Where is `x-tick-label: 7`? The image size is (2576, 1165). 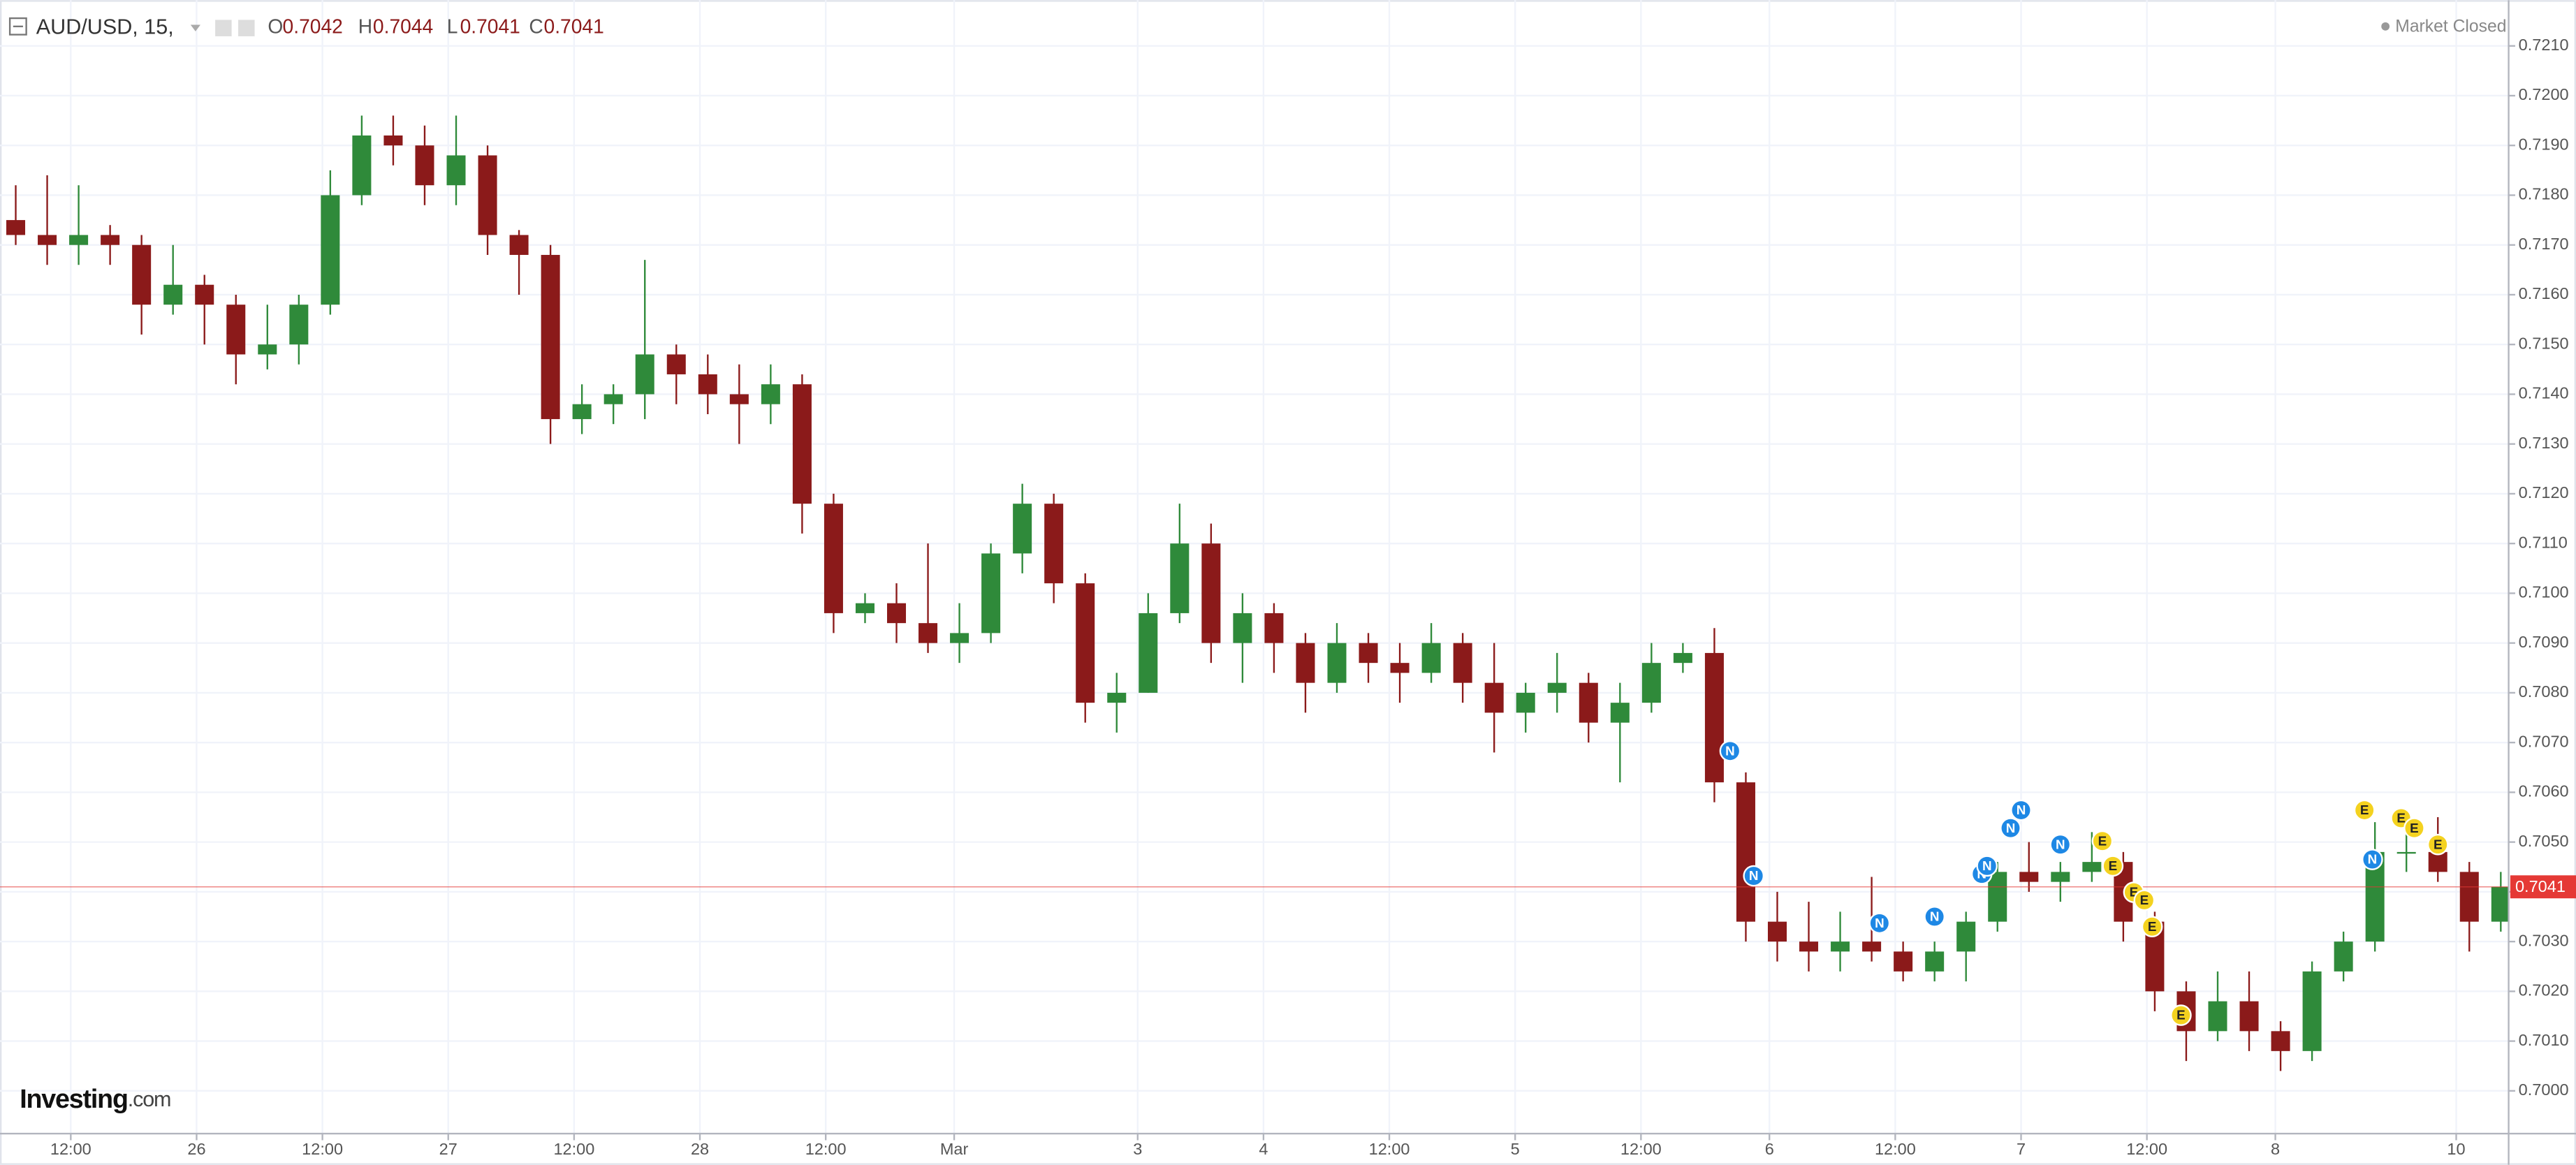 x-tick-label: 7 is located at coordinates (2022, 1149).